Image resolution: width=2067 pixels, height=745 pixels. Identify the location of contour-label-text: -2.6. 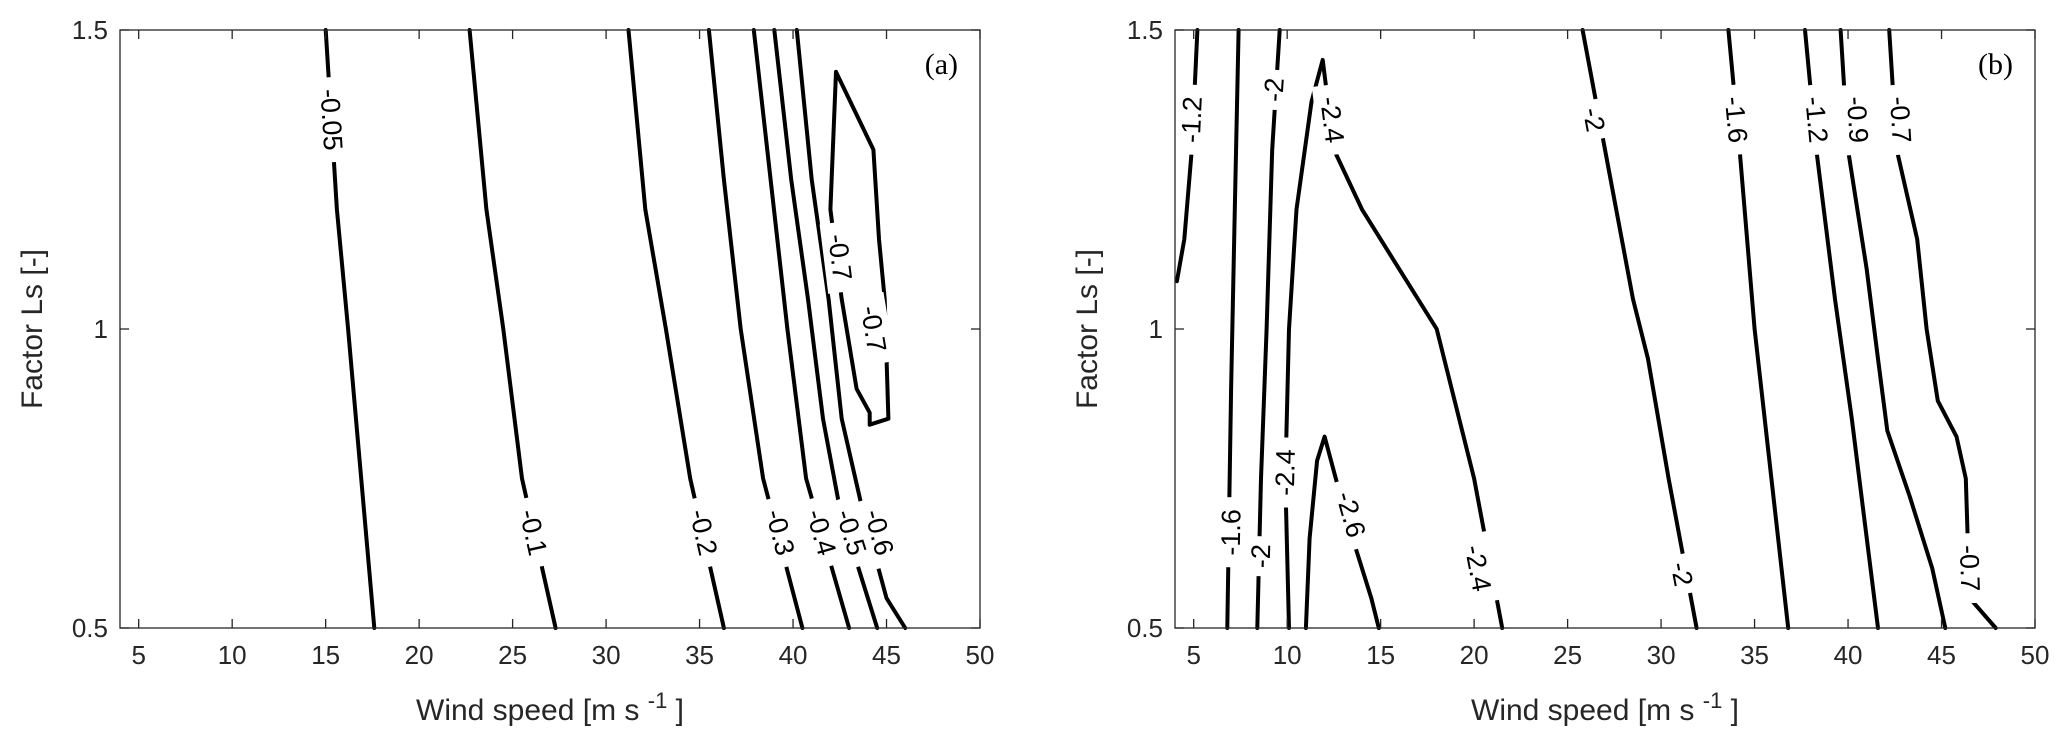
(1350, 514).